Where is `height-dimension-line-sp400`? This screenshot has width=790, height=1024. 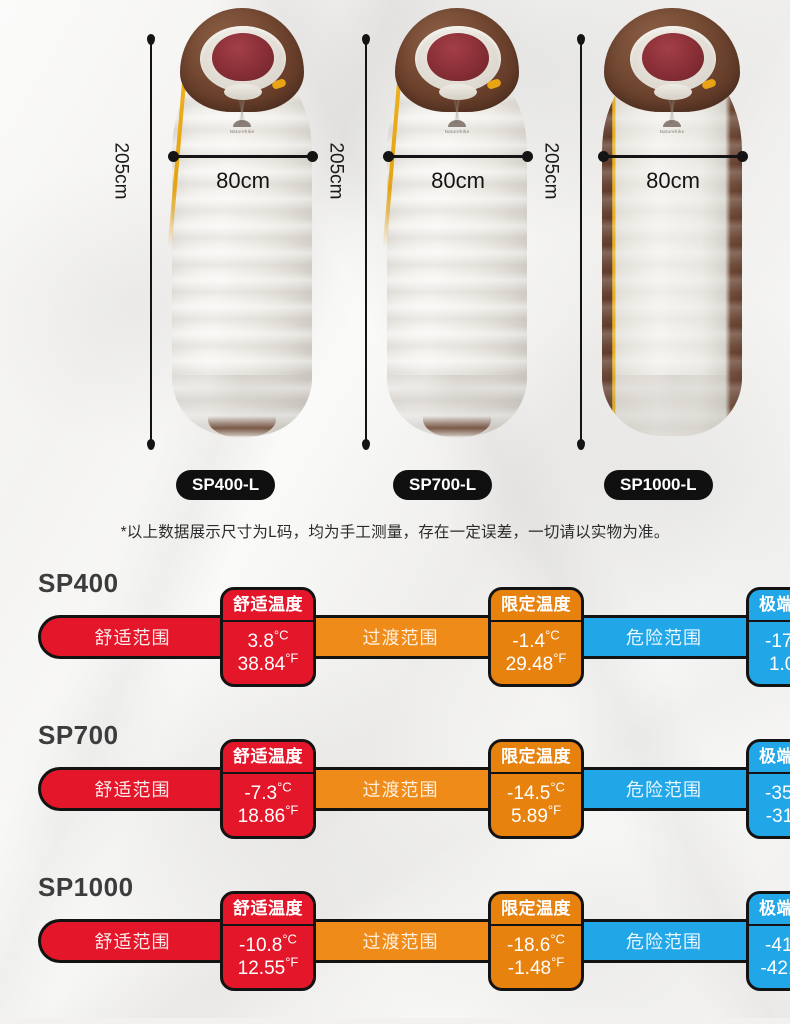
height-dimension-line-sp400 is located at coordinates (151, 242).